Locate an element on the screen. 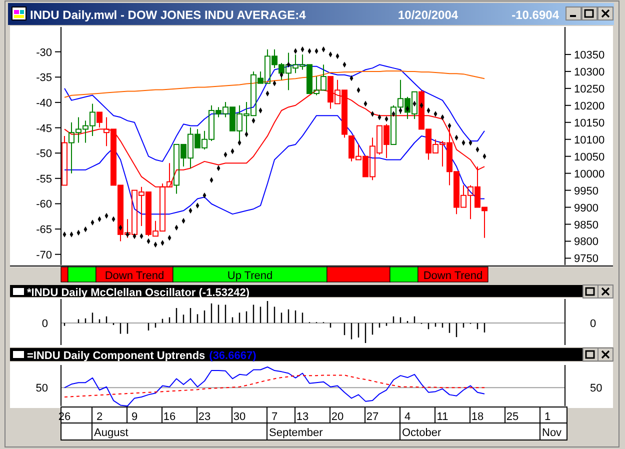 This screenshot has width=625, height=449. x-tick-label: 16 is located at coordinates (169, 417).